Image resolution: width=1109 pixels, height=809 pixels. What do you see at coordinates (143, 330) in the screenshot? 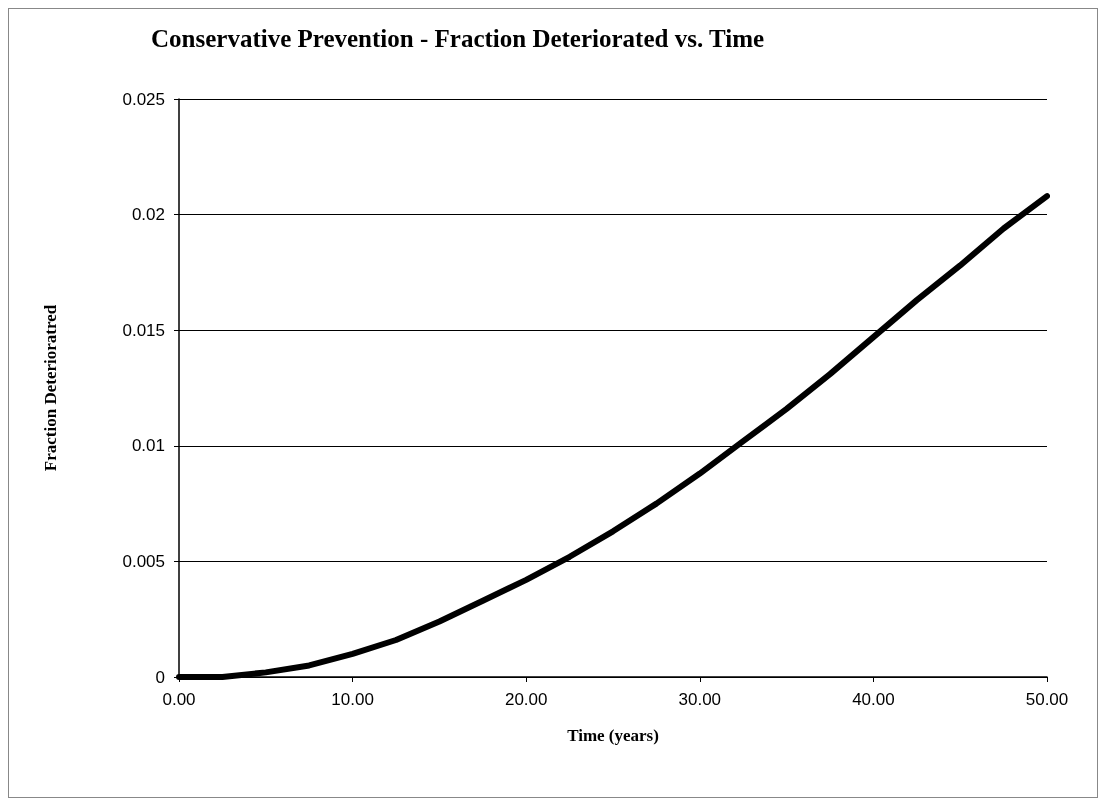
I see `y-tick-label: 0.015` at bounding box center [143, 330].